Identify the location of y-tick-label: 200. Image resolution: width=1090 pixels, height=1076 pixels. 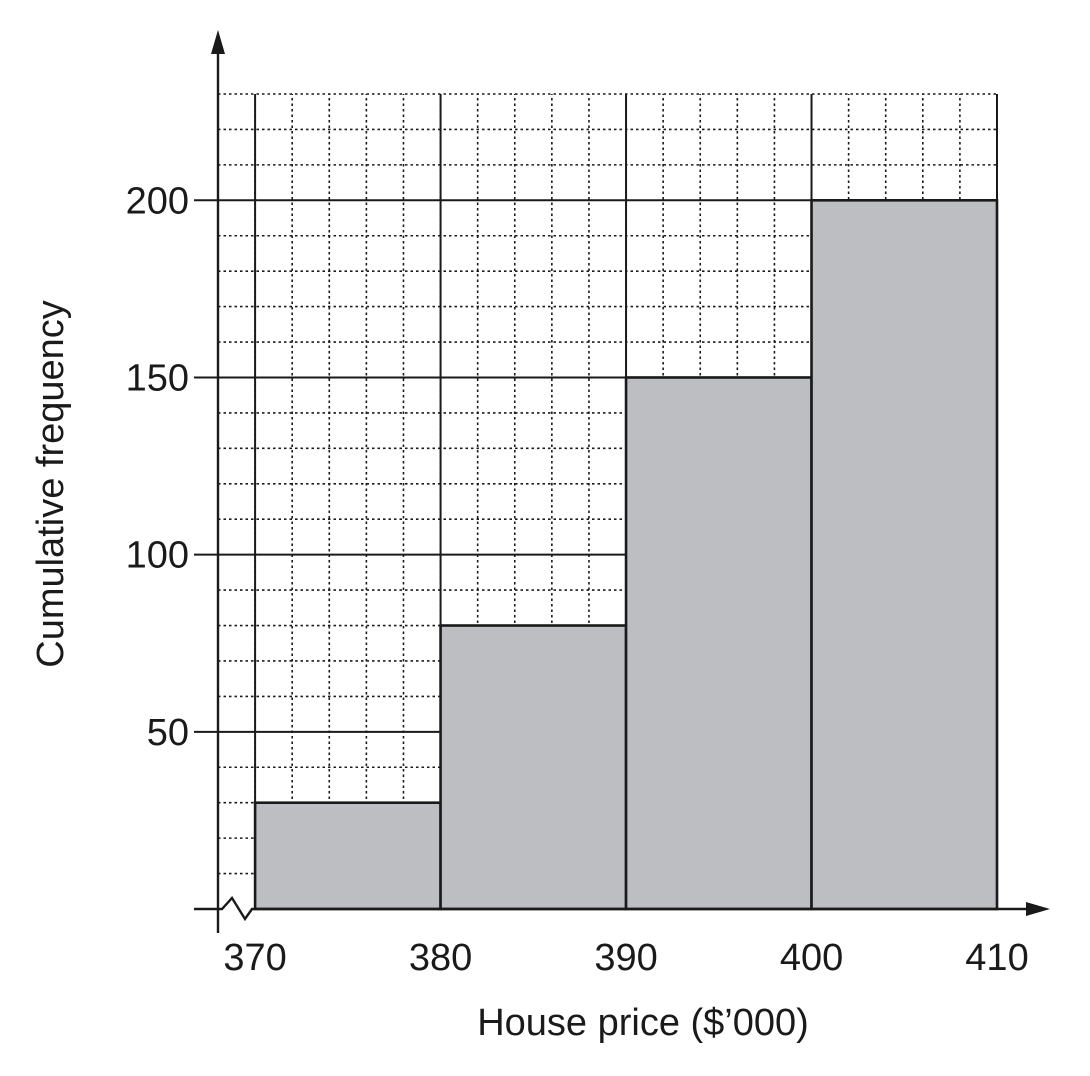
(157, 201).